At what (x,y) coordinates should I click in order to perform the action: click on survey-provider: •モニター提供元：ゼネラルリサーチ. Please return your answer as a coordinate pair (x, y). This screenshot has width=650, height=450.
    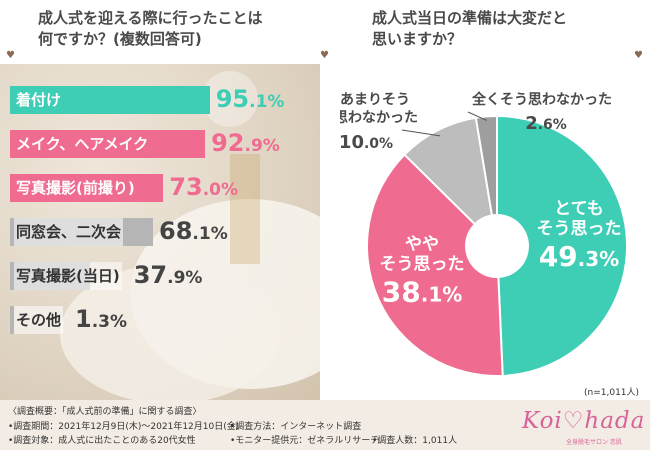
    Looking at the image, I should click on (305, 441).